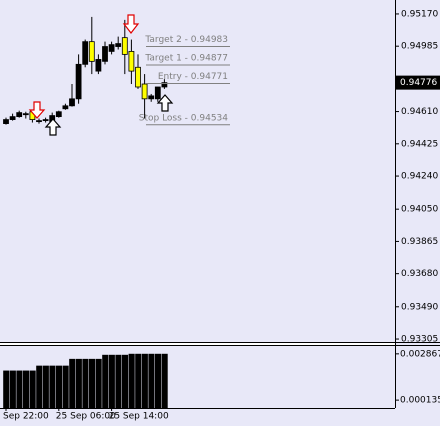 This screenshot has width=440, height=426. Describe the element at coordinates (420, 401) in the screenshot. I see `y-tick-label: 0.000135` at that location.